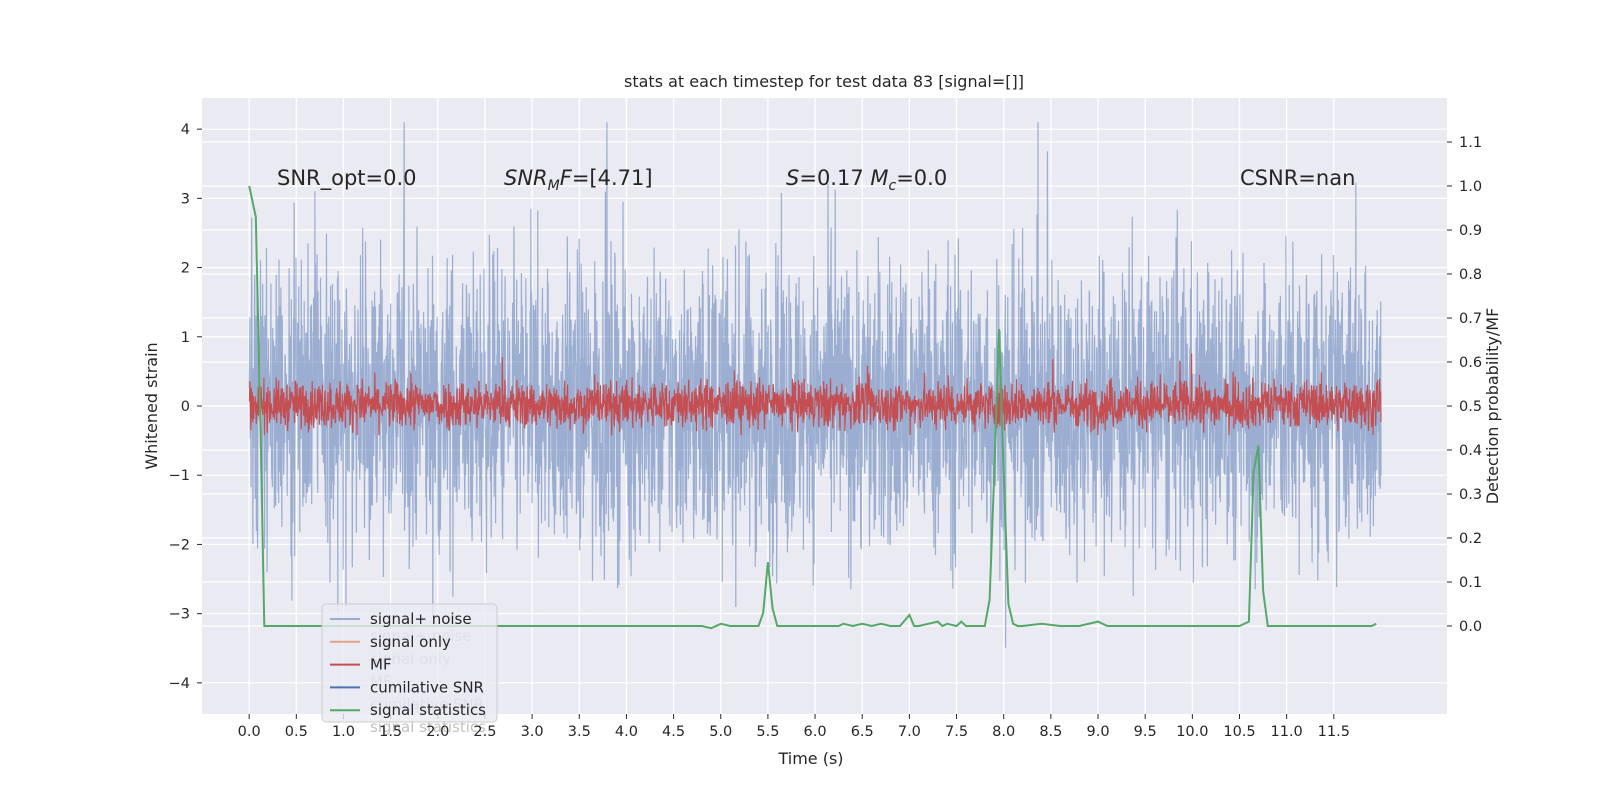 Image resolution: width=1600 pixels, height=800 pixels. What do you see at coordinates (767, 732) in the screenshot?
I see `x-tick-label: 5.5` at bounding box center [767, 732].